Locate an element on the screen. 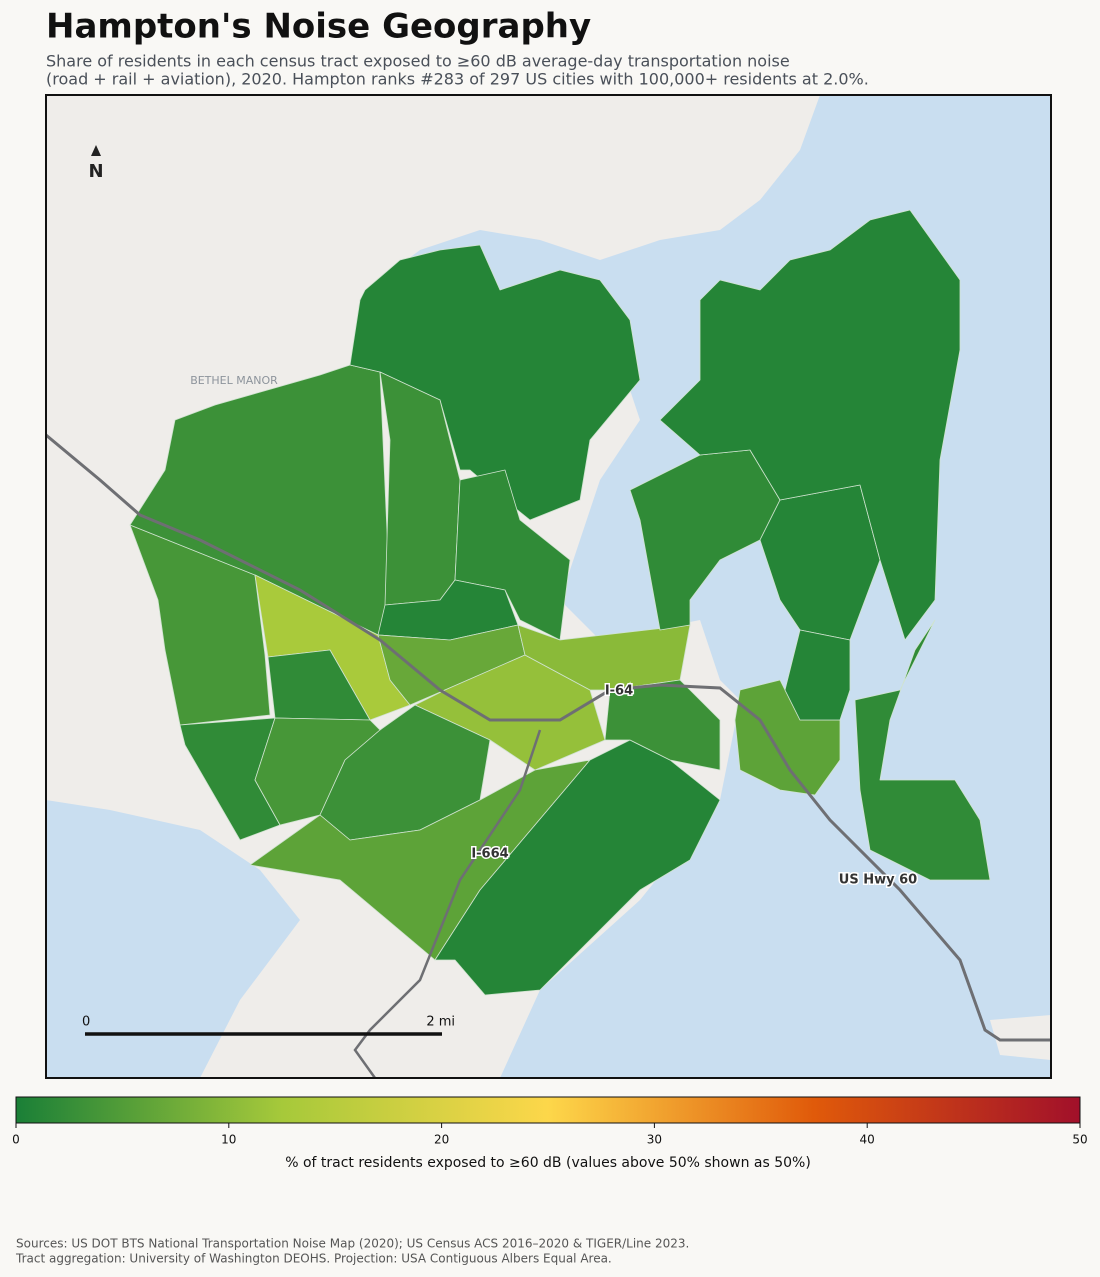 The height and width of the screenshot is (1277, 1100). scale-label: 0 is located at coordinates (86, 1022).